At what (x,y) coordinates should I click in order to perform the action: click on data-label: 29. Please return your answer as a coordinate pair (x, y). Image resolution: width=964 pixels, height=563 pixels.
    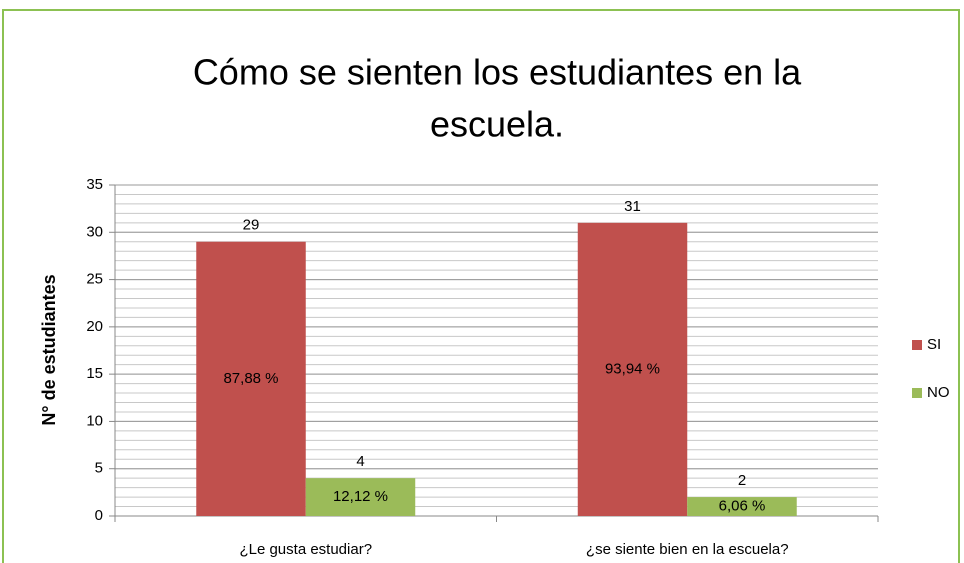
    Looking at the image, I should click on (251, 225).